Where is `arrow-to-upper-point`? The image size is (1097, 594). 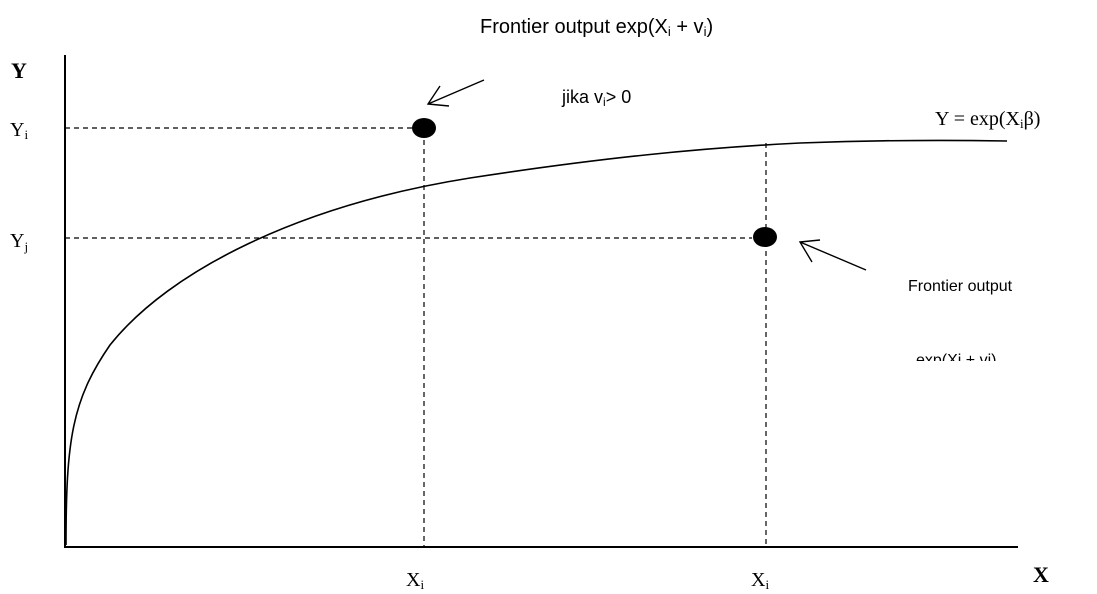 arrow-to-upper-point is located at coordinates (455, 93).